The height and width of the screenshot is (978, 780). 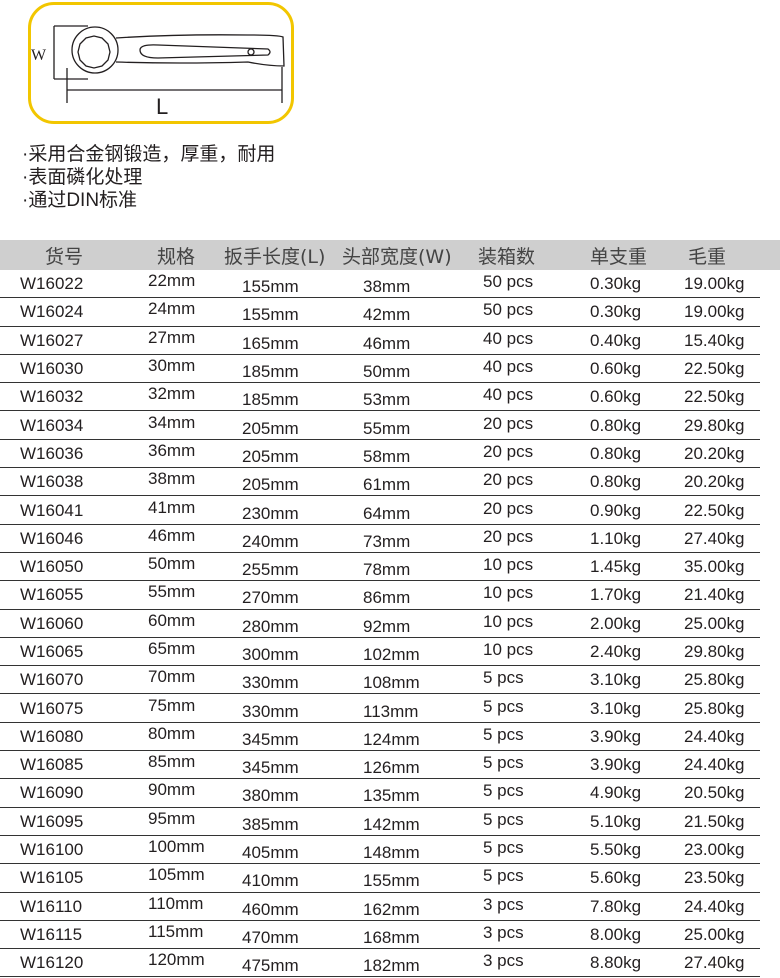 I want to click on cell-head-width: 168mm, so click(x=391, y=937).